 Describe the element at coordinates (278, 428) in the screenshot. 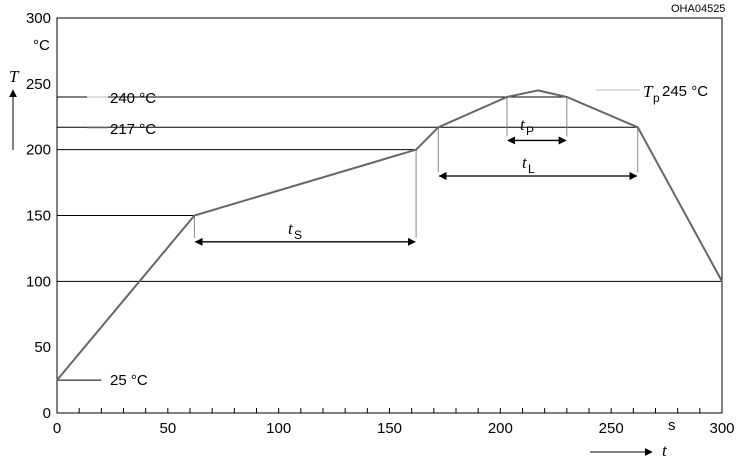

I see `x-tick-label-100: 100` at that location.